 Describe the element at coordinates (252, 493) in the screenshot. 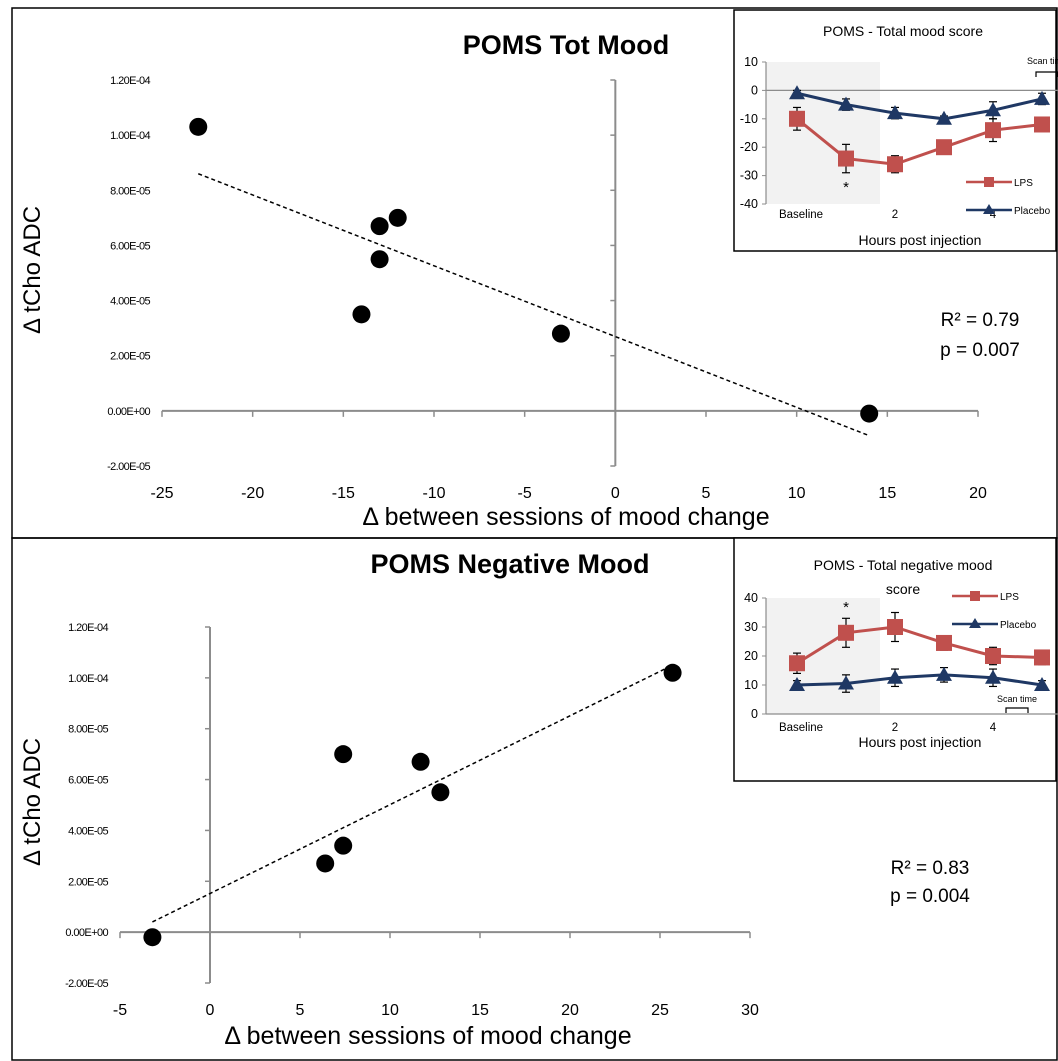

I see `x-tick-label: -20` at that location.